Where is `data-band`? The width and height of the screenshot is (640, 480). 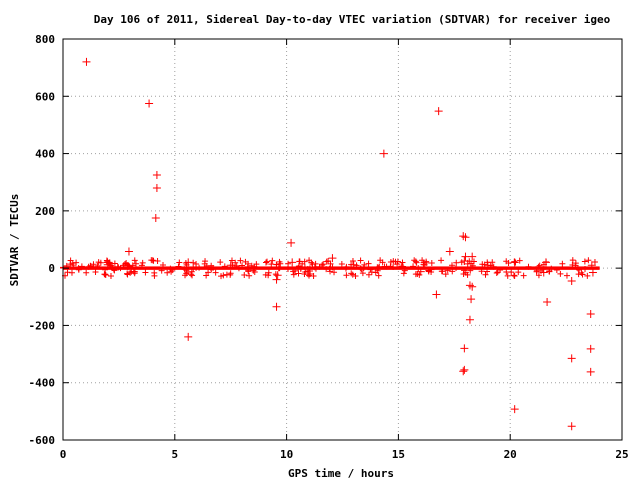 data-band is located at coordinates (330, 268).